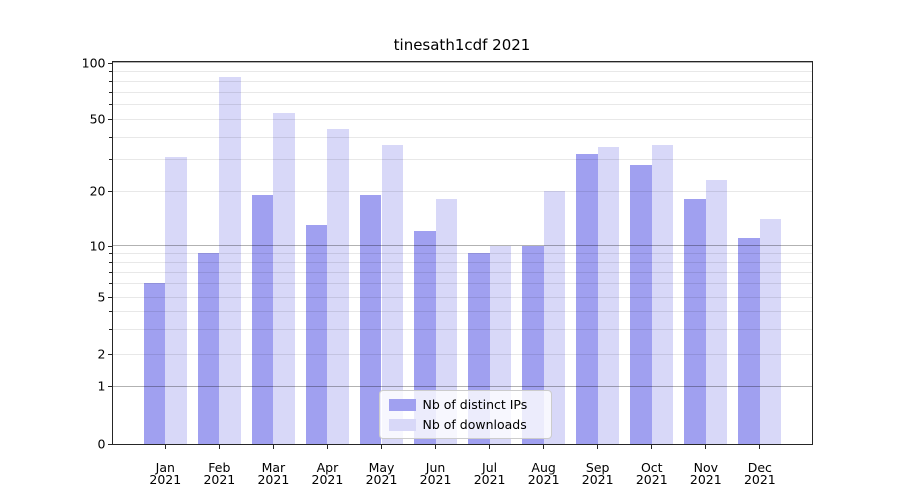  What do you see at coordinates (446, 321) in the screenshot?
I see `bar-downloads-jun` at bounding box center [446, 321].